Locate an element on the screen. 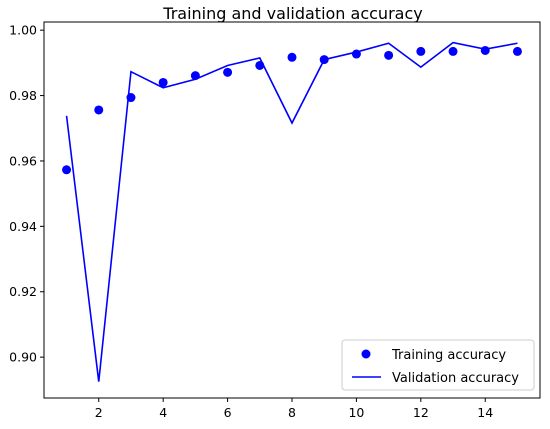 Image resolution: width=550 pixels, height=429 pixels. y-tick-label: 0.94 is located at coordinates (23, 226).